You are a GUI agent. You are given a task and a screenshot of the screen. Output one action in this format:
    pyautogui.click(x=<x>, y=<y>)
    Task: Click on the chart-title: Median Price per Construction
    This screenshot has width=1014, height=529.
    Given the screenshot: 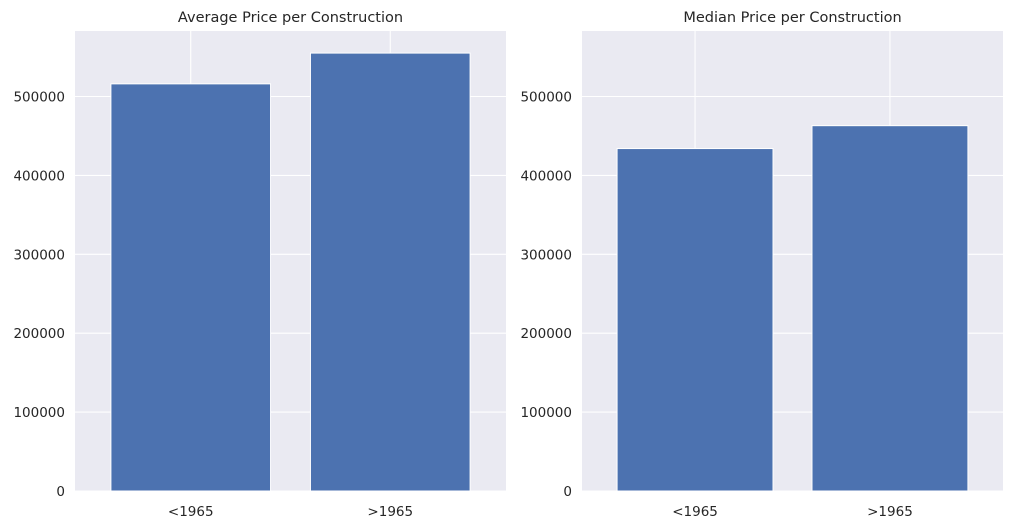 What is the action you would take?
    pyautogui.click(x=792, y=18)
    